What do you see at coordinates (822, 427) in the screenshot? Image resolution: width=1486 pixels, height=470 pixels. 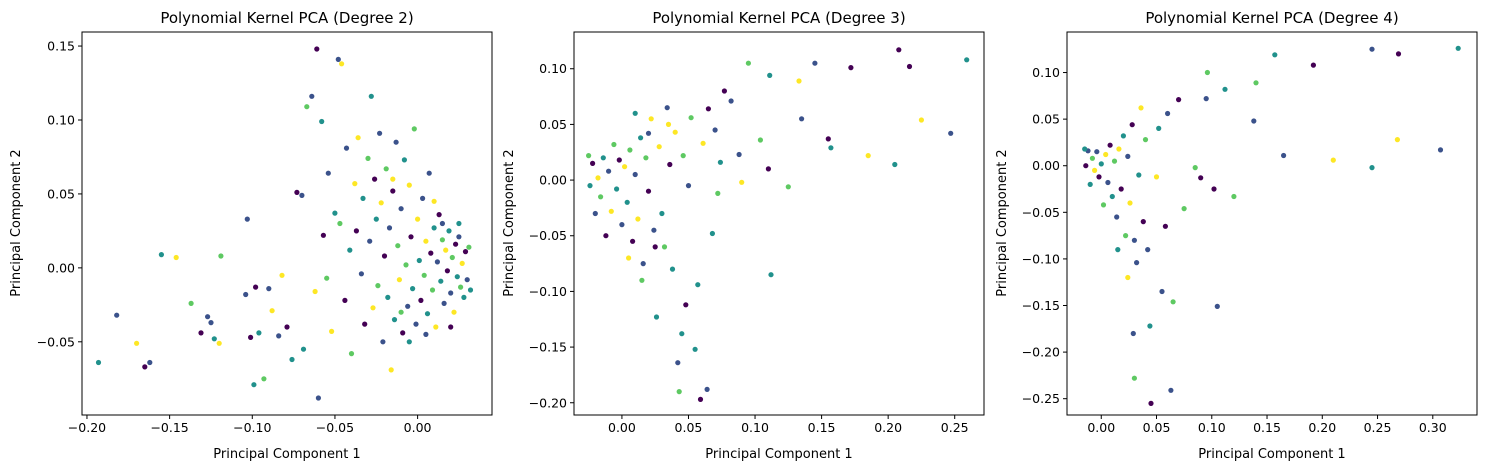 I see `x-tick-label: 0.15` at bounding box center [822, 427].